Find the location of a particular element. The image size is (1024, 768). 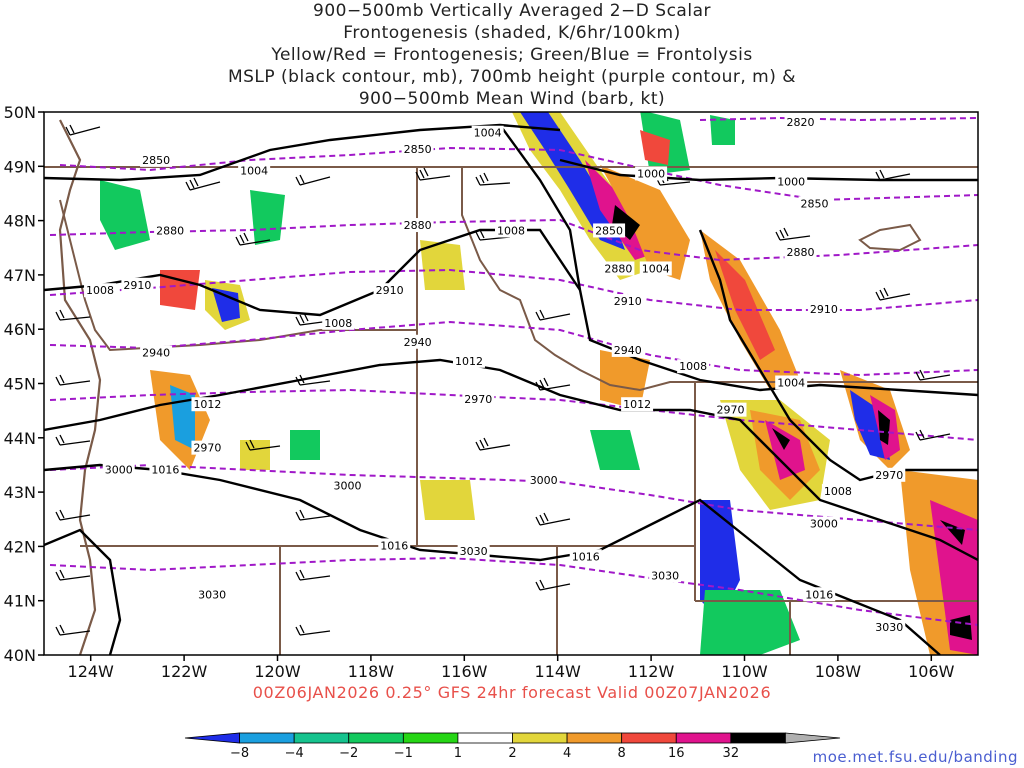

colorbar-label: −2 is located at coordinates (348, 753).